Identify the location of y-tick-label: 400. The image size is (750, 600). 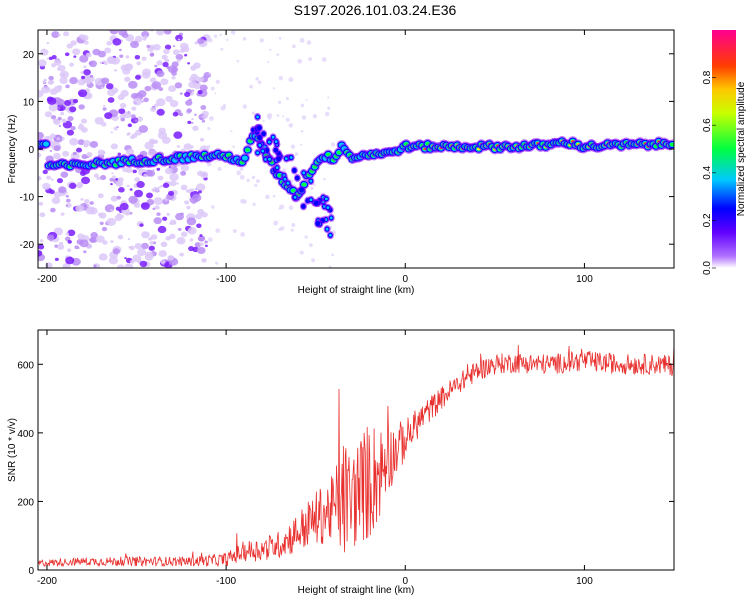
(25, 434).